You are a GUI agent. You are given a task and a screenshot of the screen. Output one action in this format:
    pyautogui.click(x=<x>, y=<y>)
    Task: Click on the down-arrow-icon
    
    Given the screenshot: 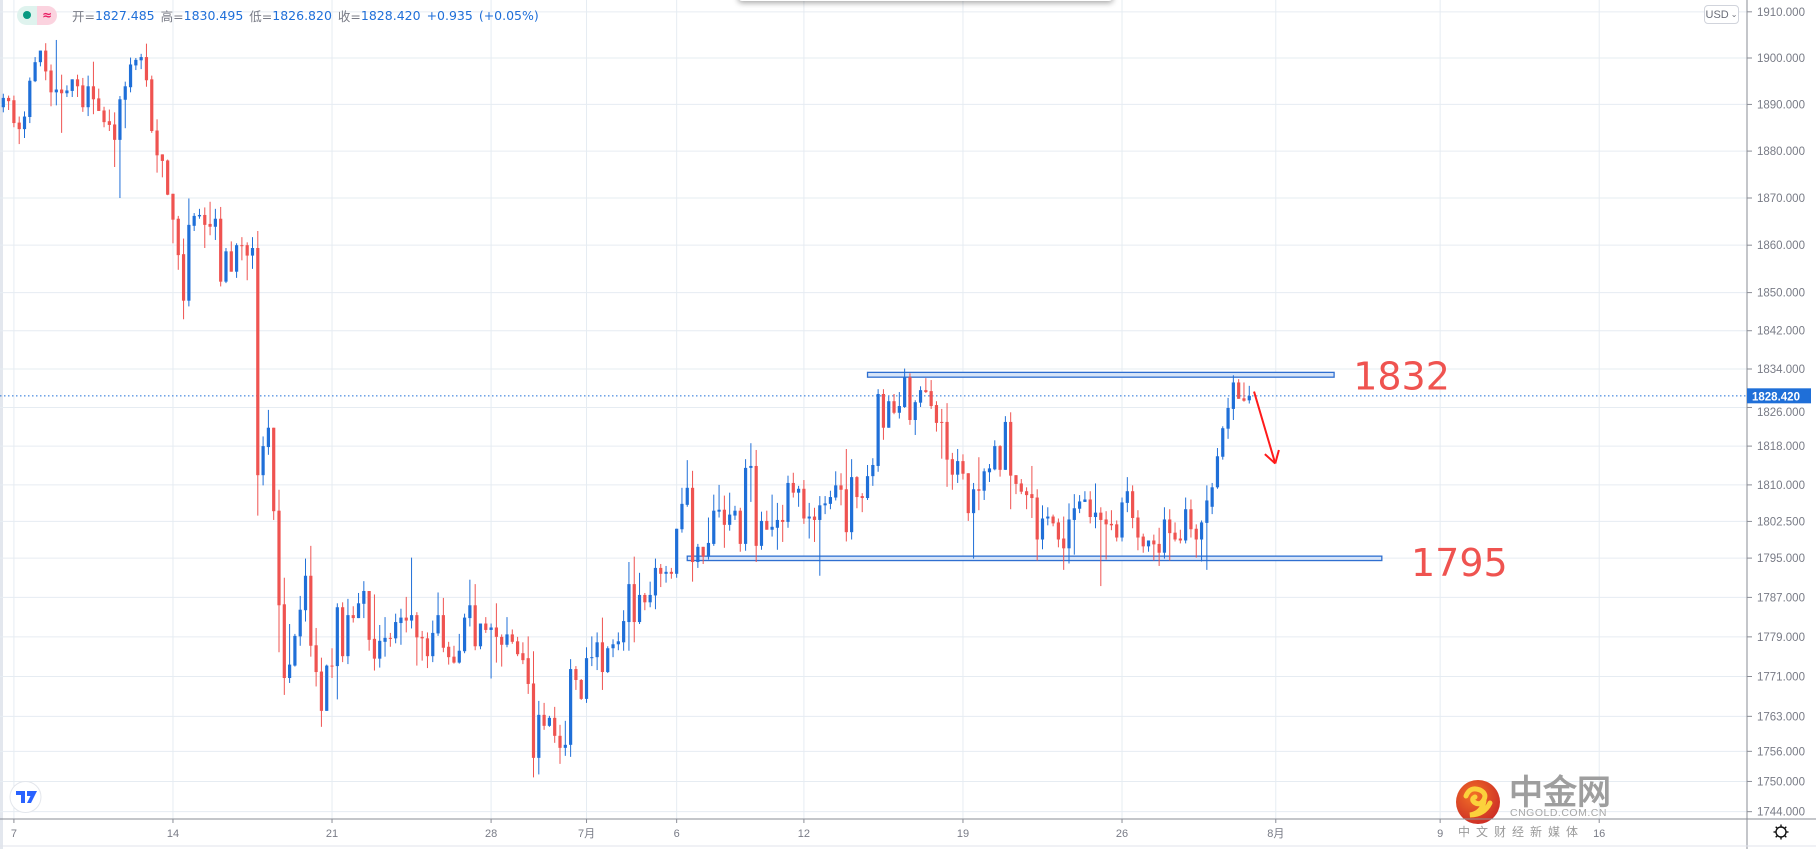 What is the action you would take?
    pyautogui.click(x=1266, y=428)
    